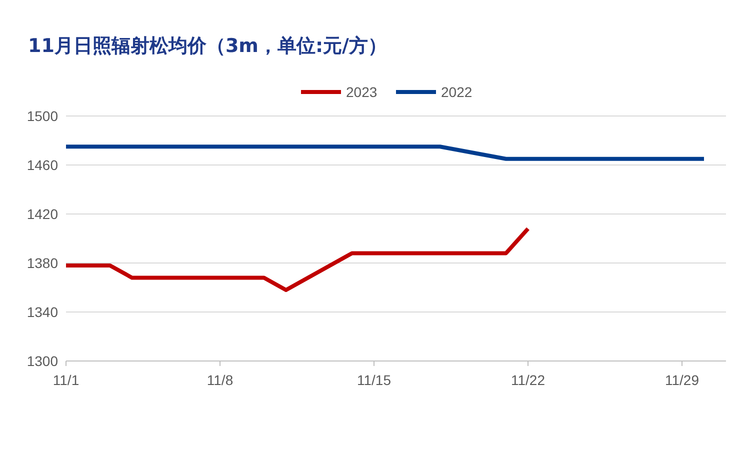 The width and height of the screenshot is (751, 451). I want to click on y-tick-label: 1300, so click(42, 360).